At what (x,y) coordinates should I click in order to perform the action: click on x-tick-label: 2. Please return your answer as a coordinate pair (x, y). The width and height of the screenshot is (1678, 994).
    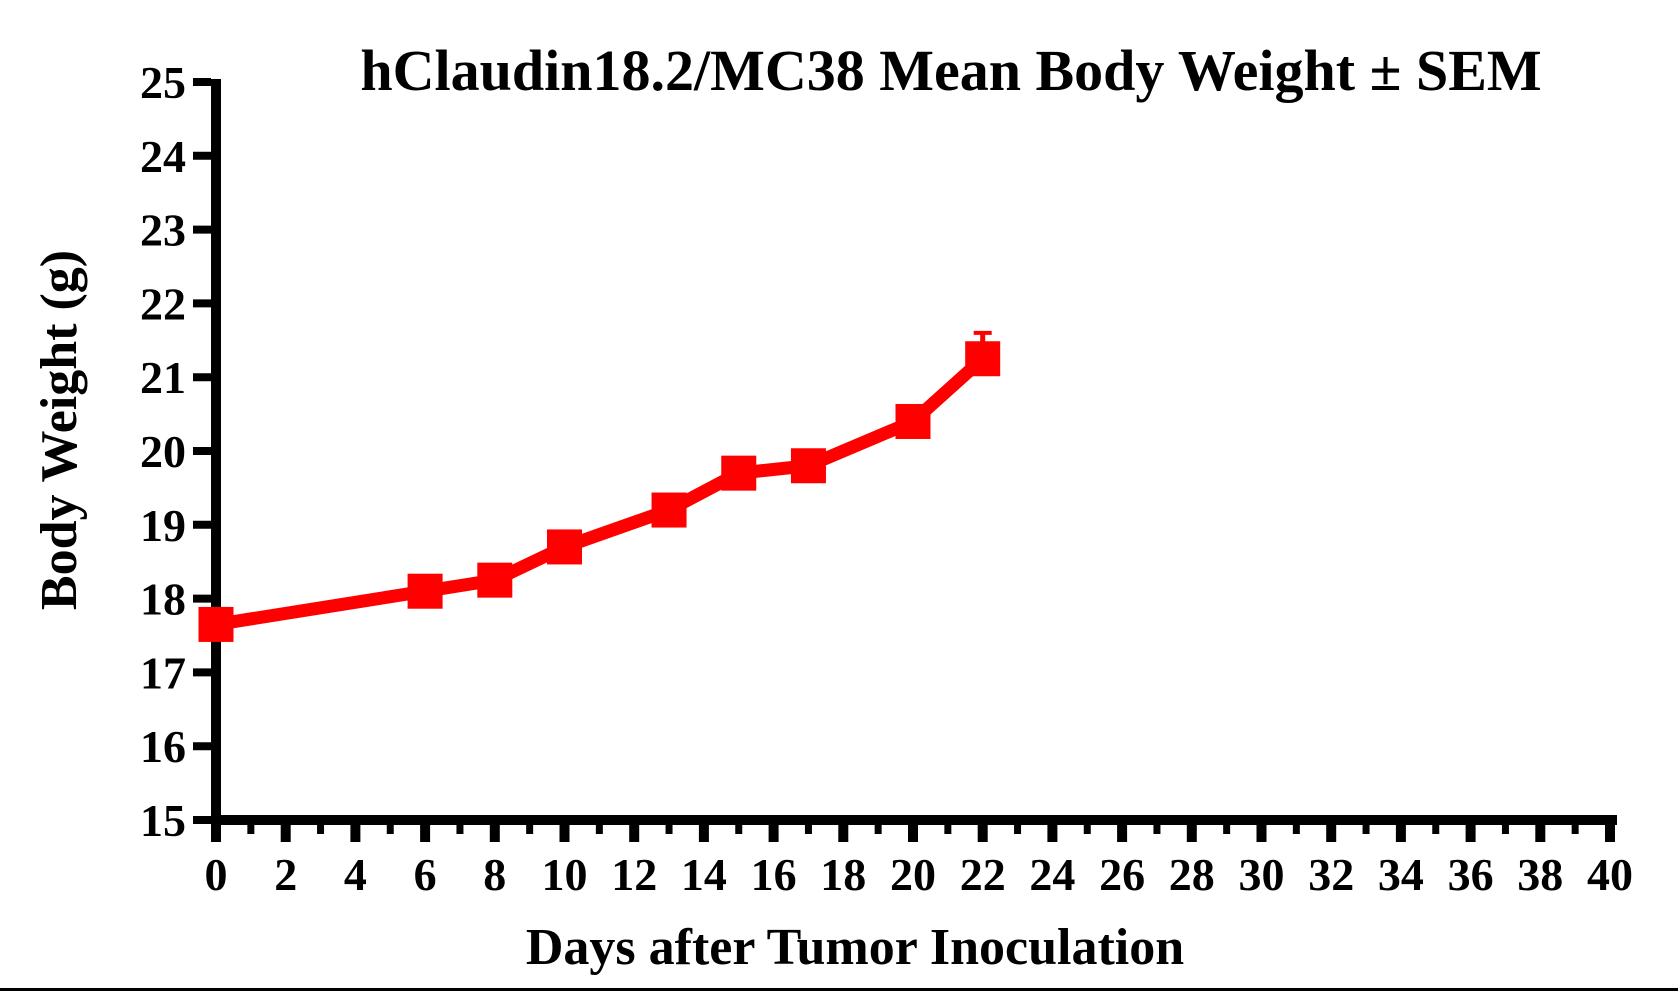
    Looking at the image, I should click on (285, 874).